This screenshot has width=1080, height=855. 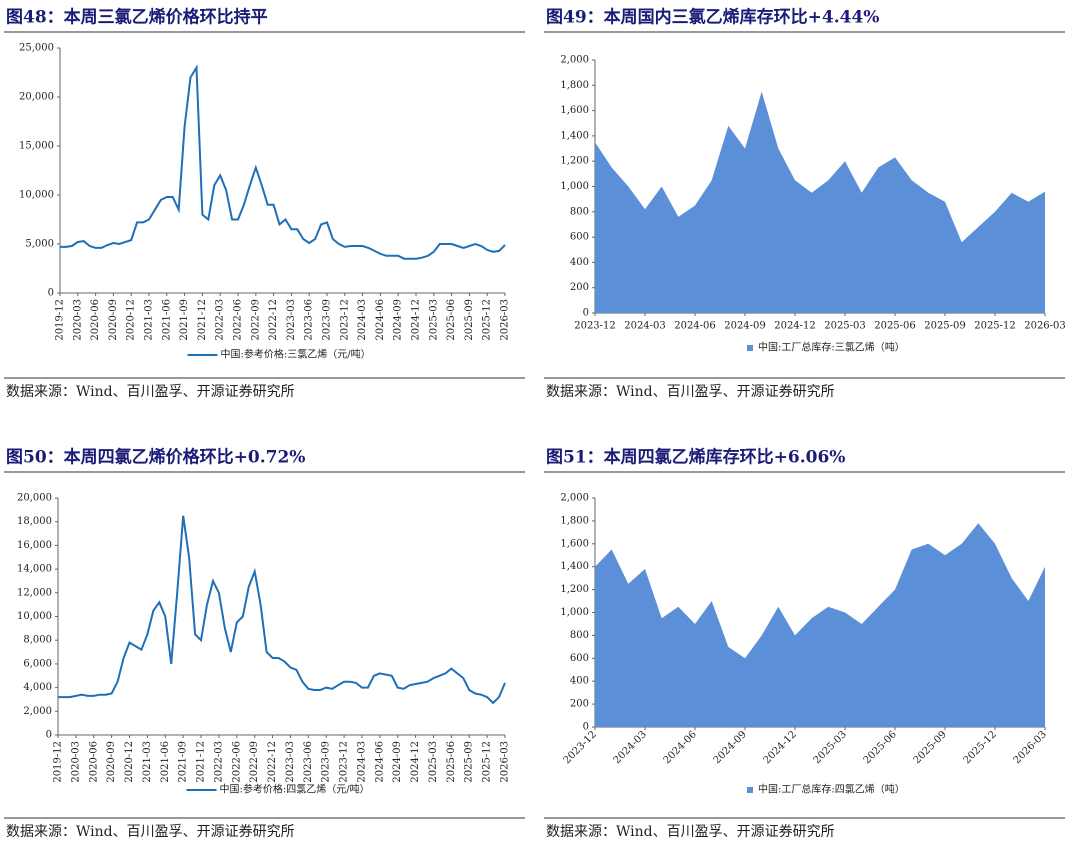 What do you see at coordinates (39, 244) in the screenshot?
I see `y-tick-label: 5,000` at bounding box center [39, 244].